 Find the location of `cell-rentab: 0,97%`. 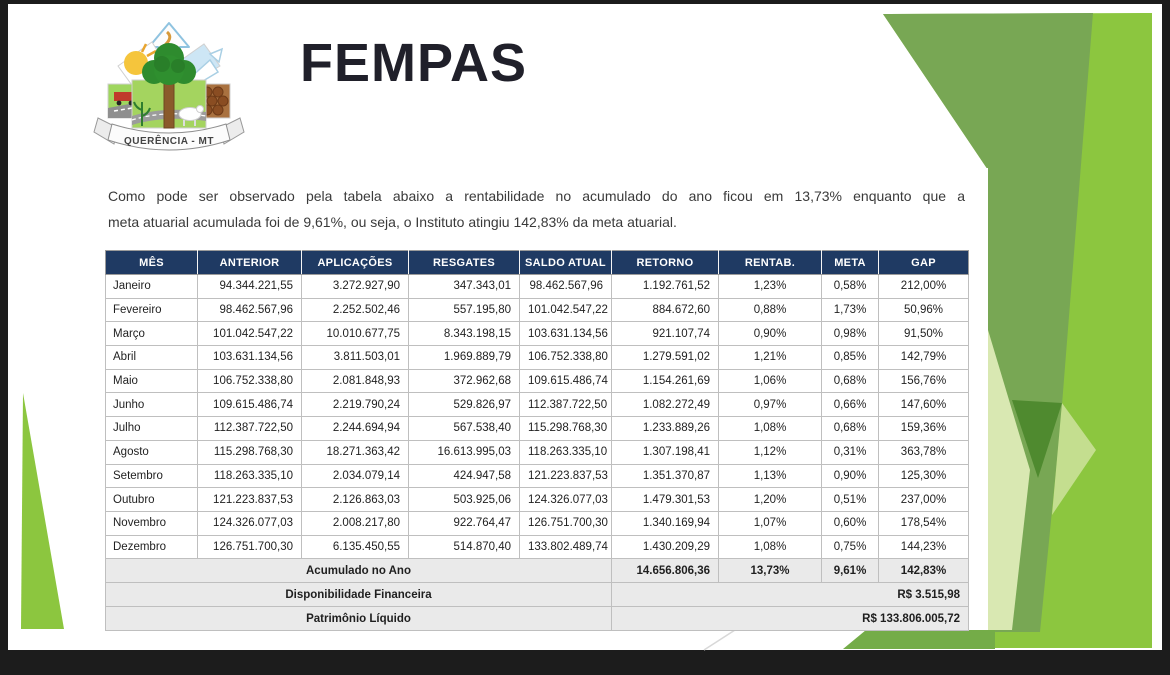

cell-rentab: 0,97% is located at coordinates (770, 405).